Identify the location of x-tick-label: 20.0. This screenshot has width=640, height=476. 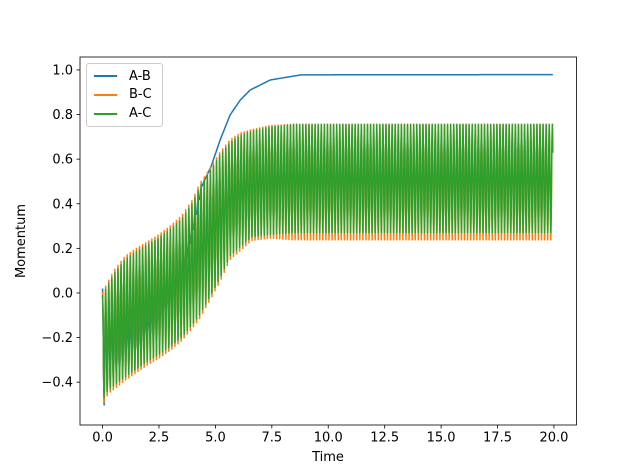
(553, 438).